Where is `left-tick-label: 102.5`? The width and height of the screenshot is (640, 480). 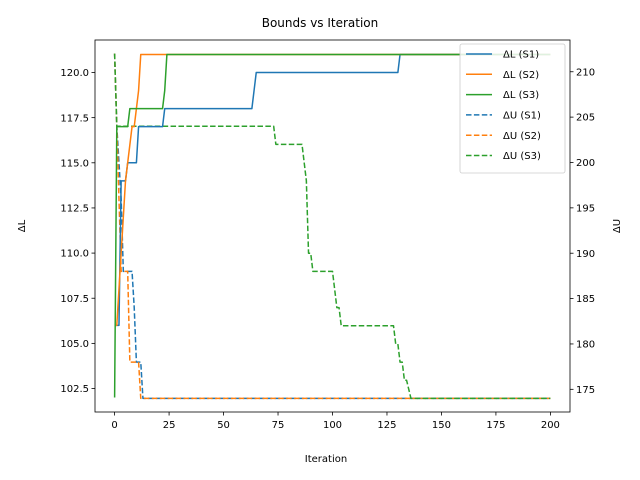
left-tick-label: 102.5 is located at coordinates (74, 389).